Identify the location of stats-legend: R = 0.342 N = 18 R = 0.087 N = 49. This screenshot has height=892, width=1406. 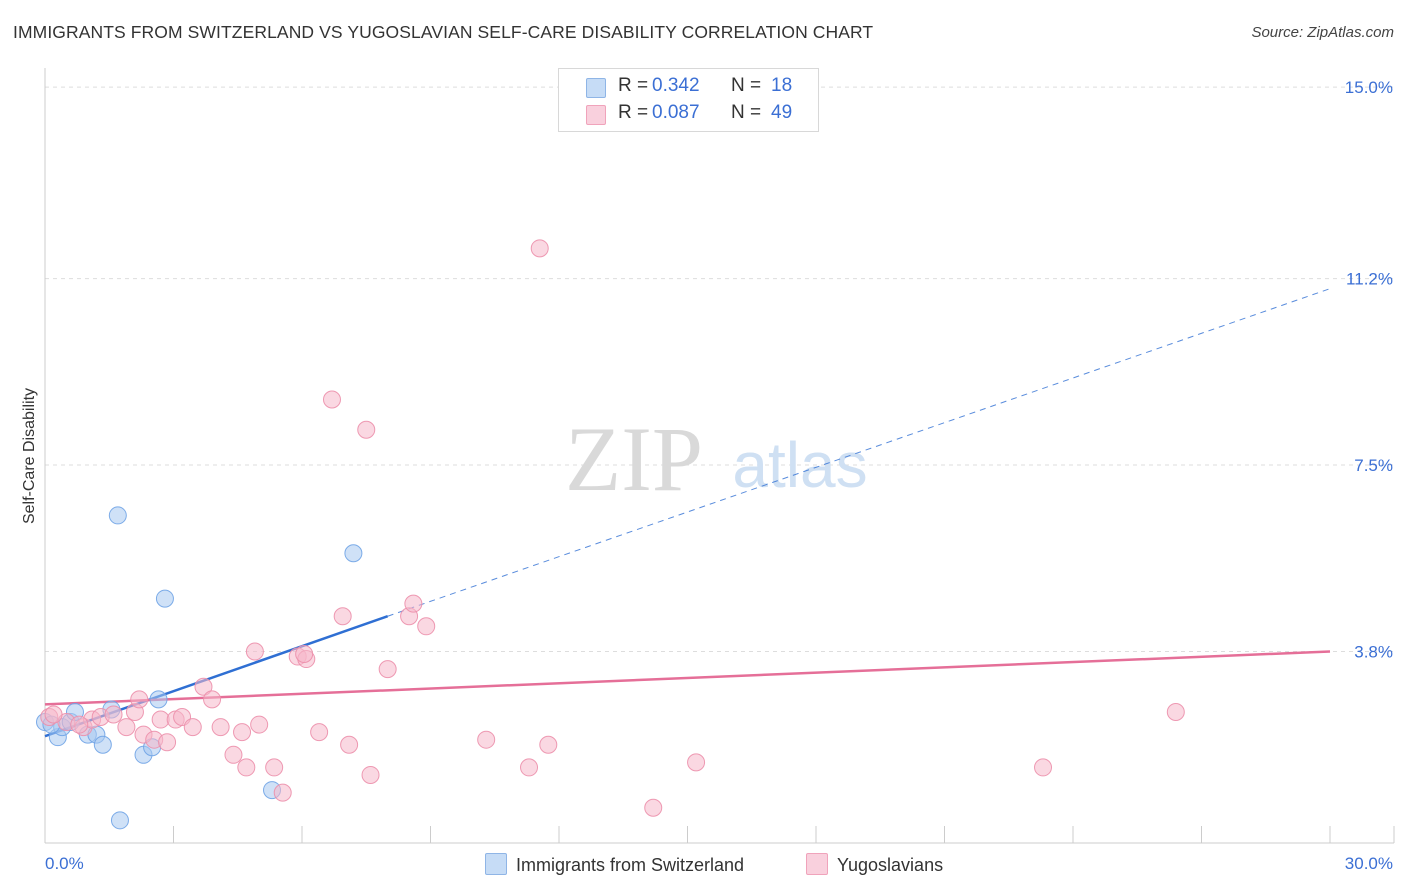
(688, 100).